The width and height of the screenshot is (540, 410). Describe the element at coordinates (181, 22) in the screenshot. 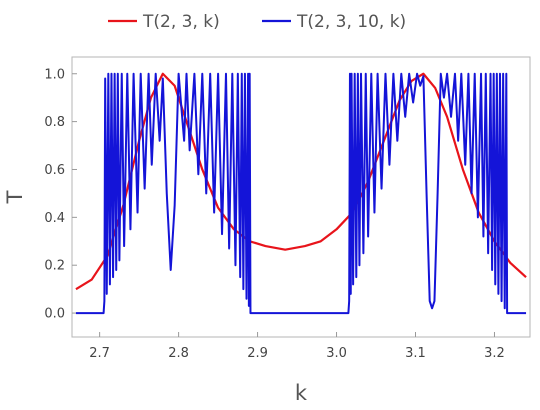

I see `legend-label-0: T(2, 3, k)` at that location.